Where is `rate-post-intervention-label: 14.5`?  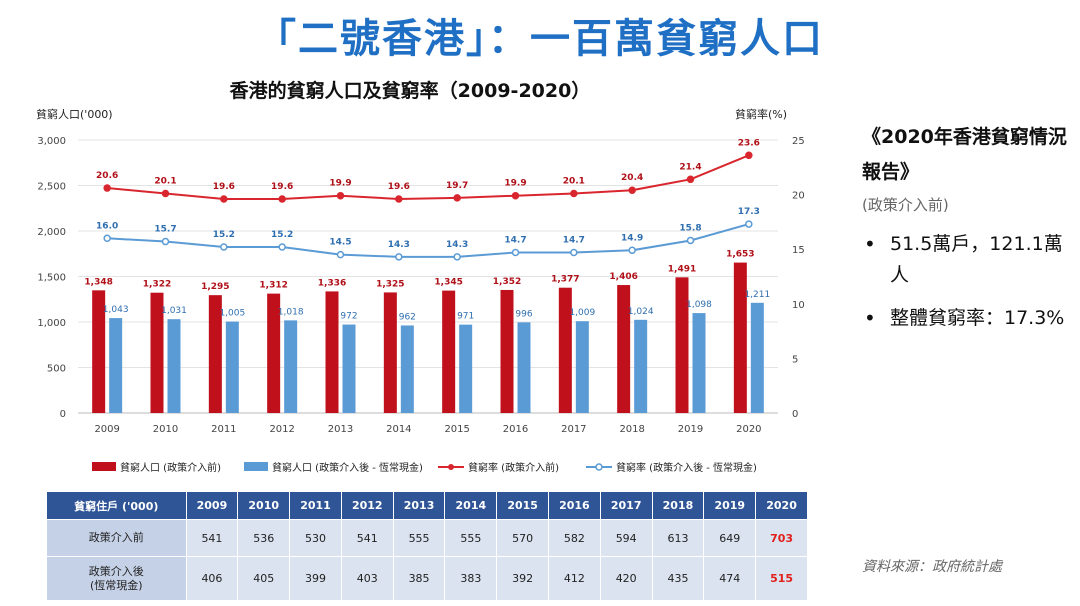 rate-post-intervention-label: 14.5 is located at coordinates (340, 243).